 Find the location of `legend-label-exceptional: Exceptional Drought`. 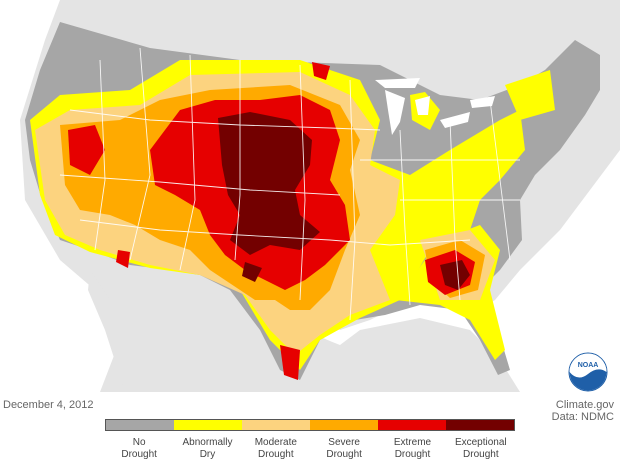

legend-label-exceptional: Exceptional Drought is located at coordinates (480, 448).